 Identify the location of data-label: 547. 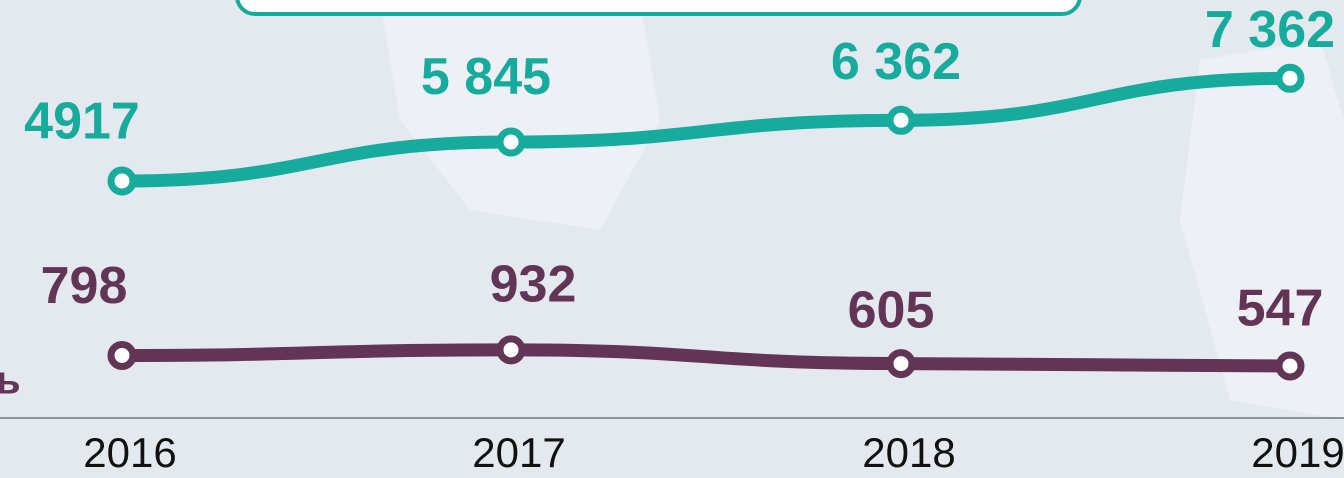
(1280, 309).